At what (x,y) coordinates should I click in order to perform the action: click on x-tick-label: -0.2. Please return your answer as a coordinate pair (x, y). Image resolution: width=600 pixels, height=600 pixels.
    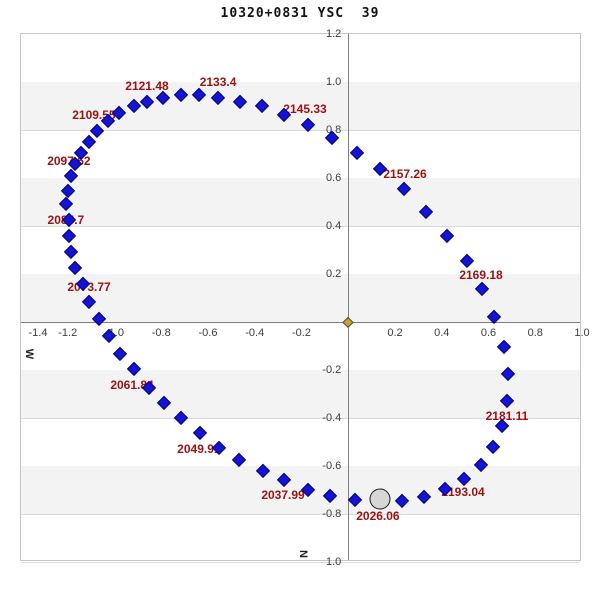
    Looking at the image, I should click on (301, 333).